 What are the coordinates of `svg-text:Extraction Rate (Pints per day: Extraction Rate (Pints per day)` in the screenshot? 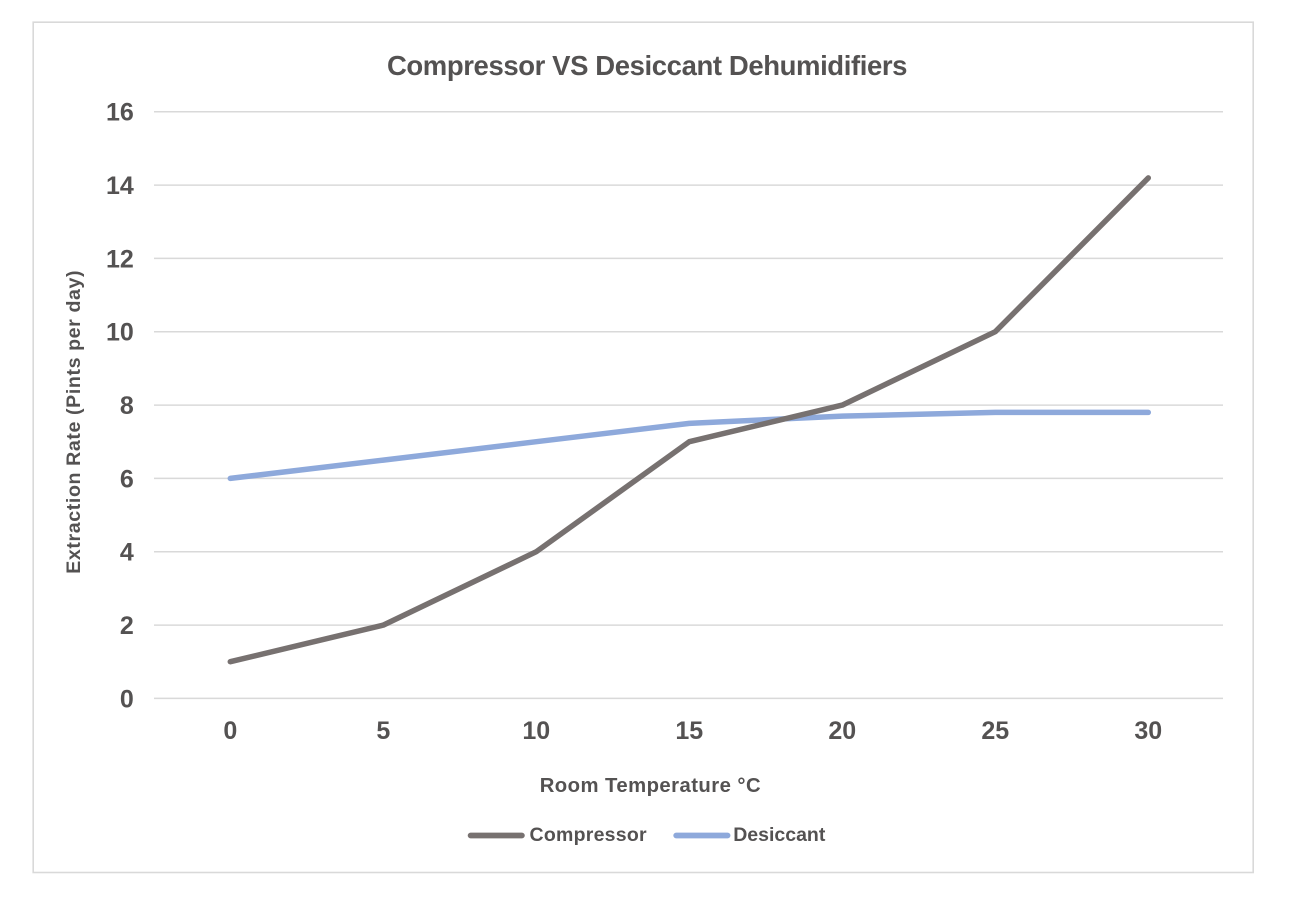 It's located at (74, 422).